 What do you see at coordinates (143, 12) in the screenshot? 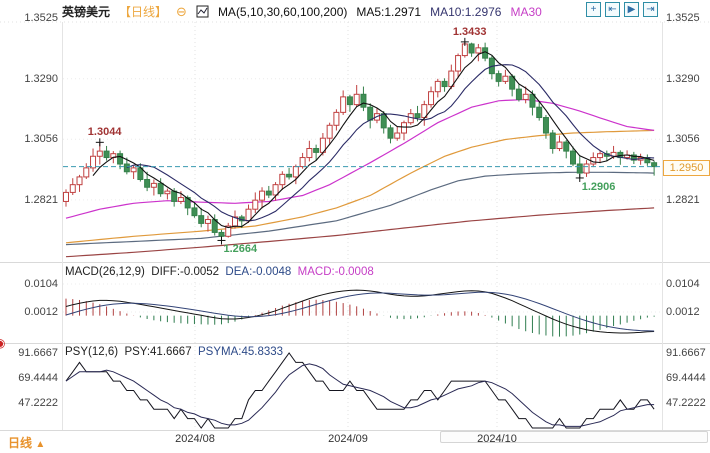
I see `period-label: 【日线】` at bounding box center [143, 12].